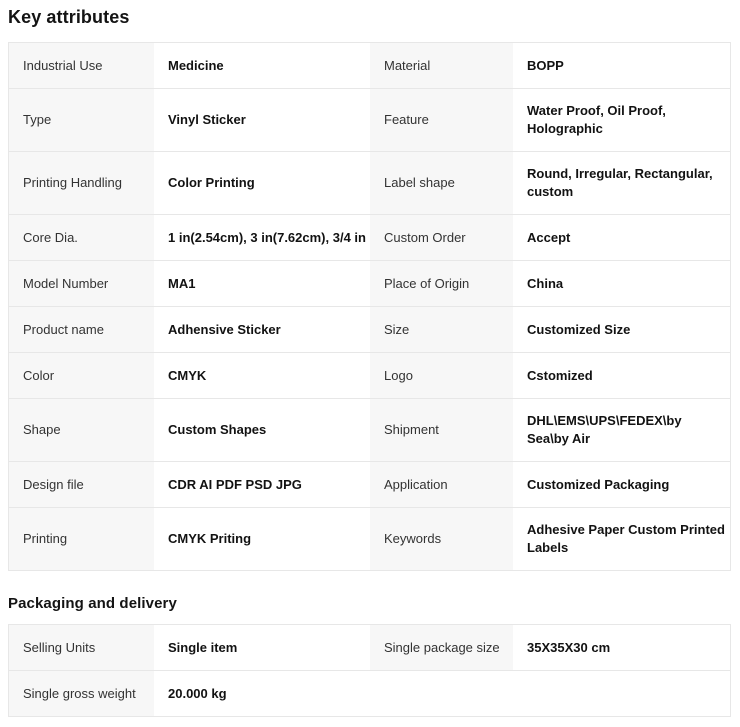 This screenshot has width=740, height=727. I want to click on attr-row: Single gross weight 20.000 kg, so click(369, 693).